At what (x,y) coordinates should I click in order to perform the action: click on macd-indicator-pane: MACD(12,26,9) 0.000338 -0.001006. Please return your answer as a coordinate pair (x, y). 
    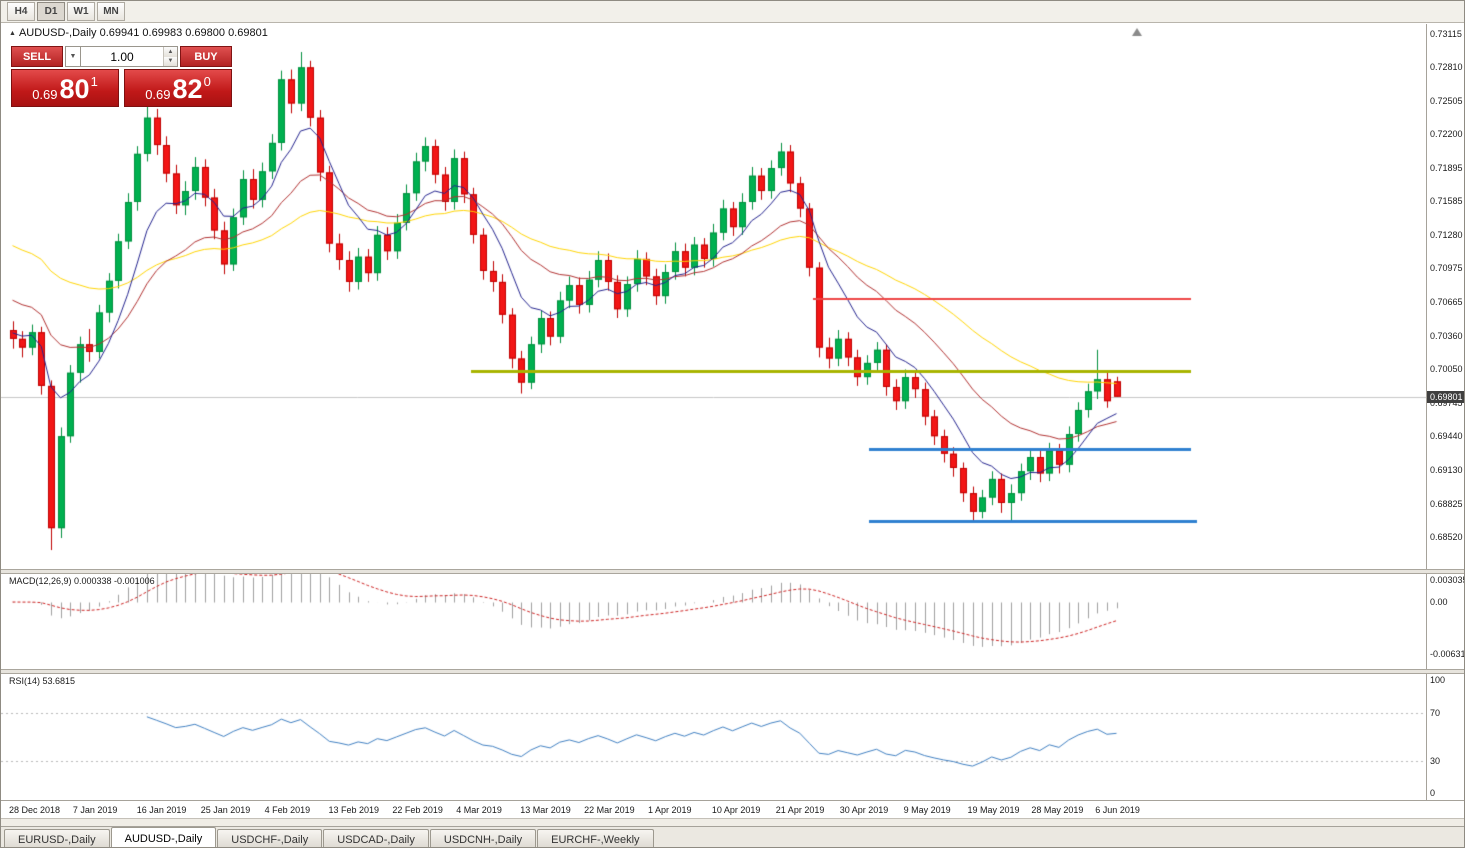
    Looking at the image, I should click on (713, 621).